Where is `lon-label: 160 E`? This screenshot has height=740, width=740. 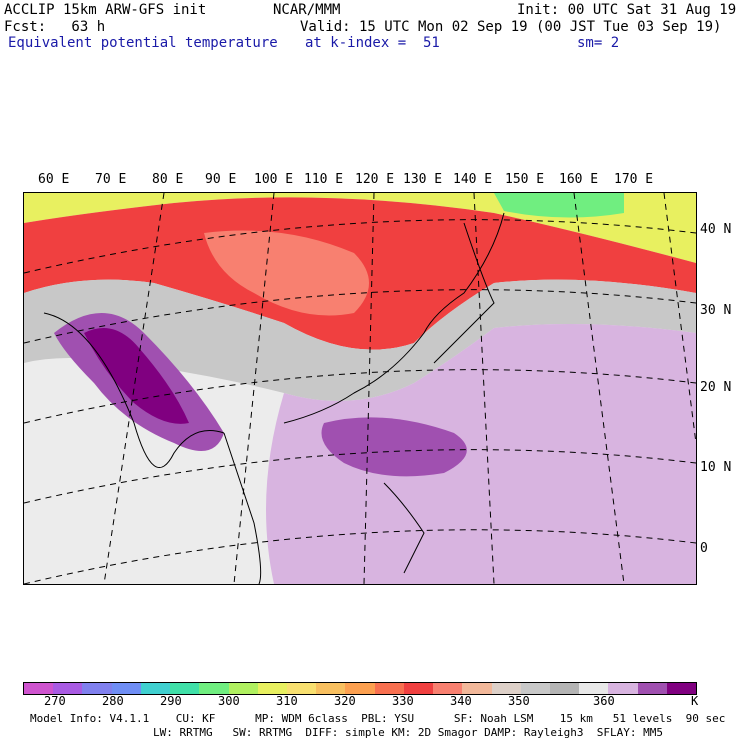
lon-label: 160 E is located at coordinates (579, 179).